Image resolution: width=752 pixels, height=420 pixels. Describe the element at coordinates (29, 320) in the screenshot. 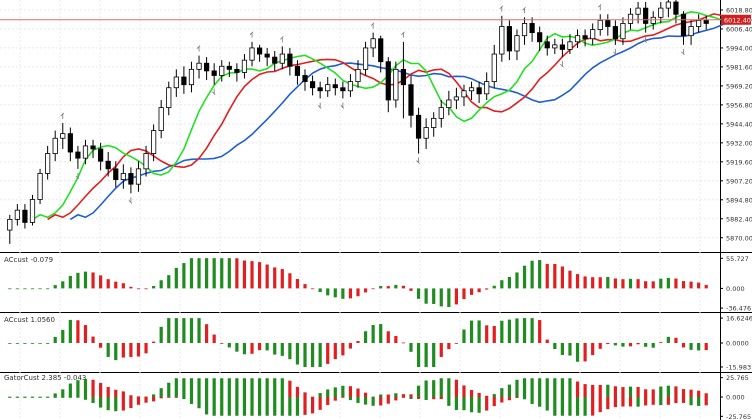

I see `ac2-label: ACcust 1.0560` at that location.